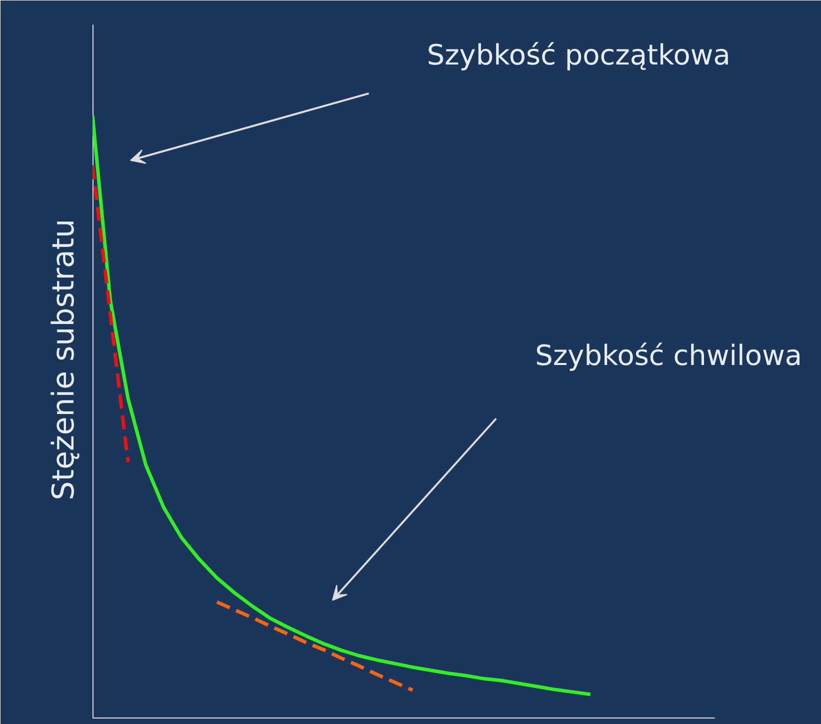 The width and height of the screenshot is (821, 724). Describe the element at coordinates (668, 355) in the screenshot. I see `annotation: Szybkość chwilowa` at that location.